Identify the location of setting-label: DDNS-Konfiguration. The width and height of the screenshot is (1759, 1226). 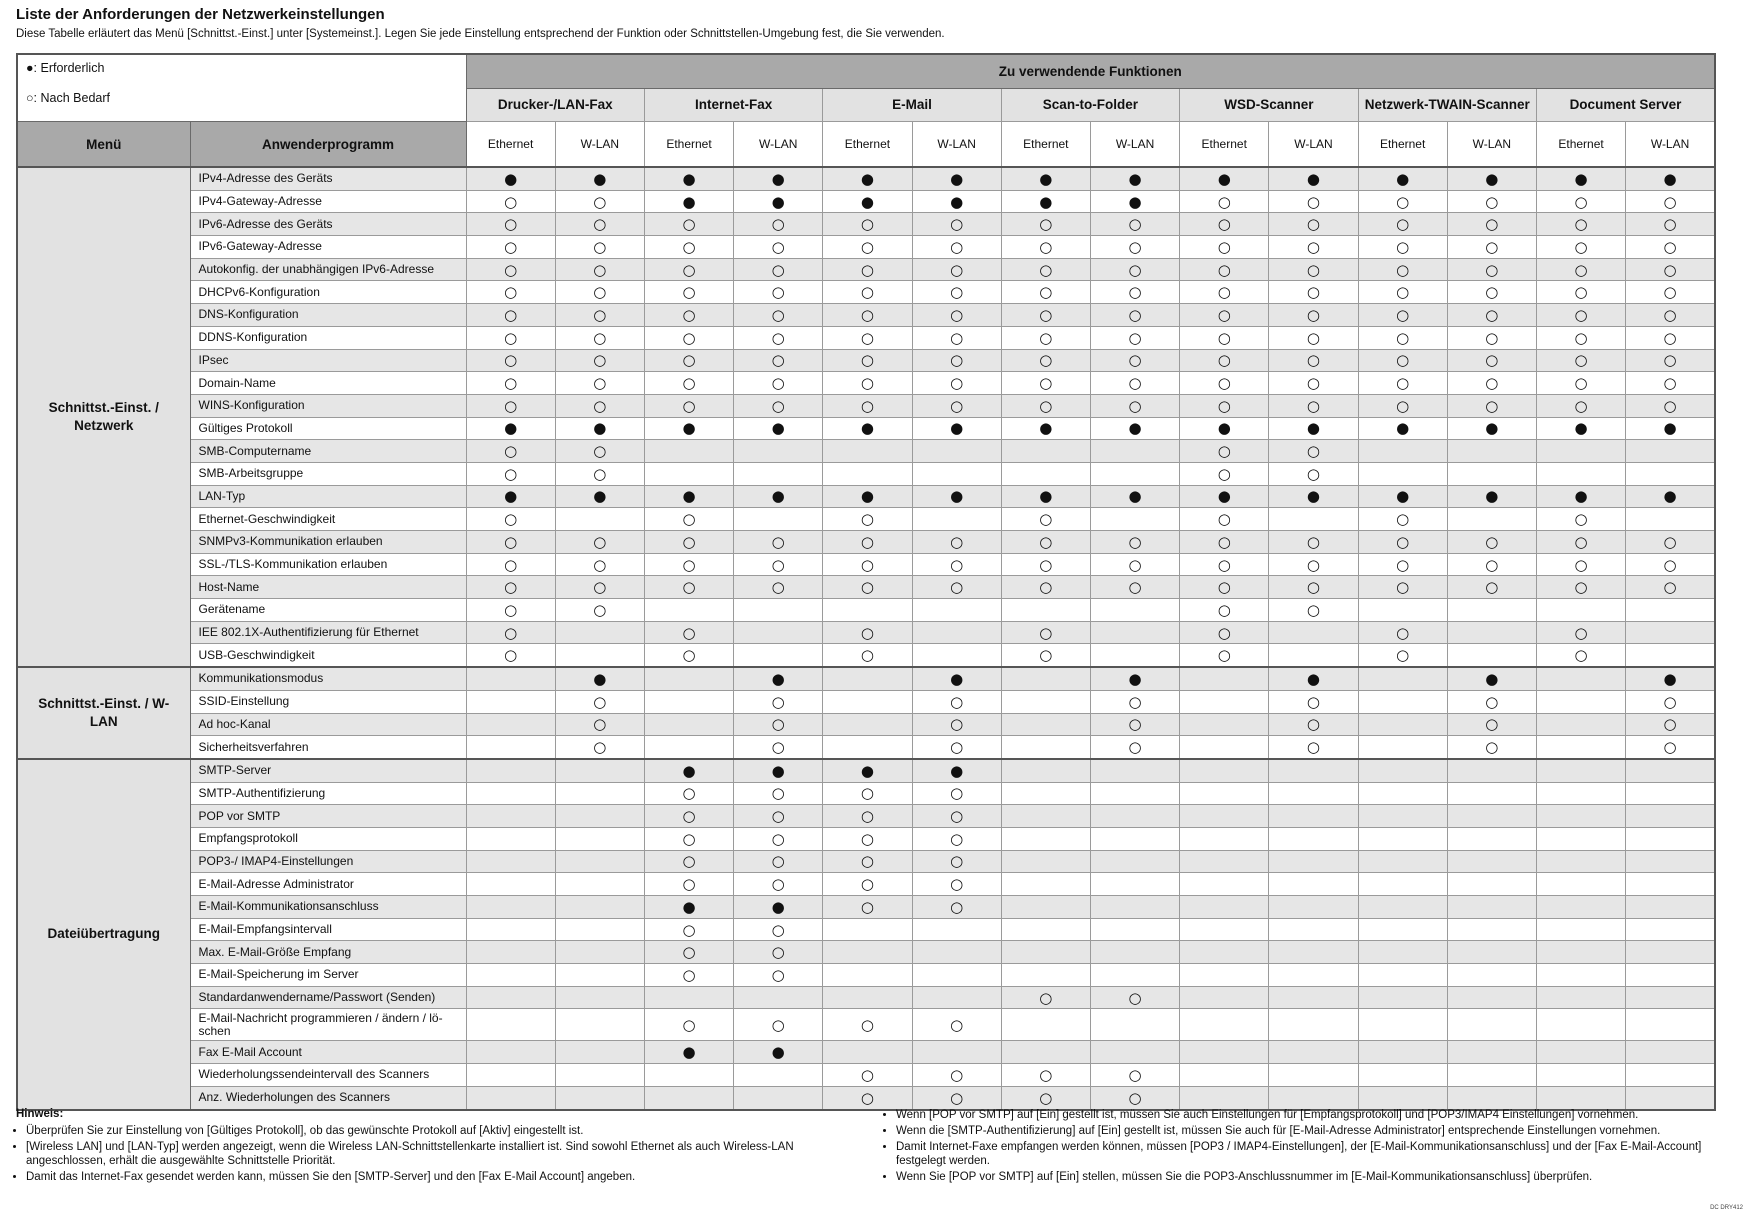
(328, 337).